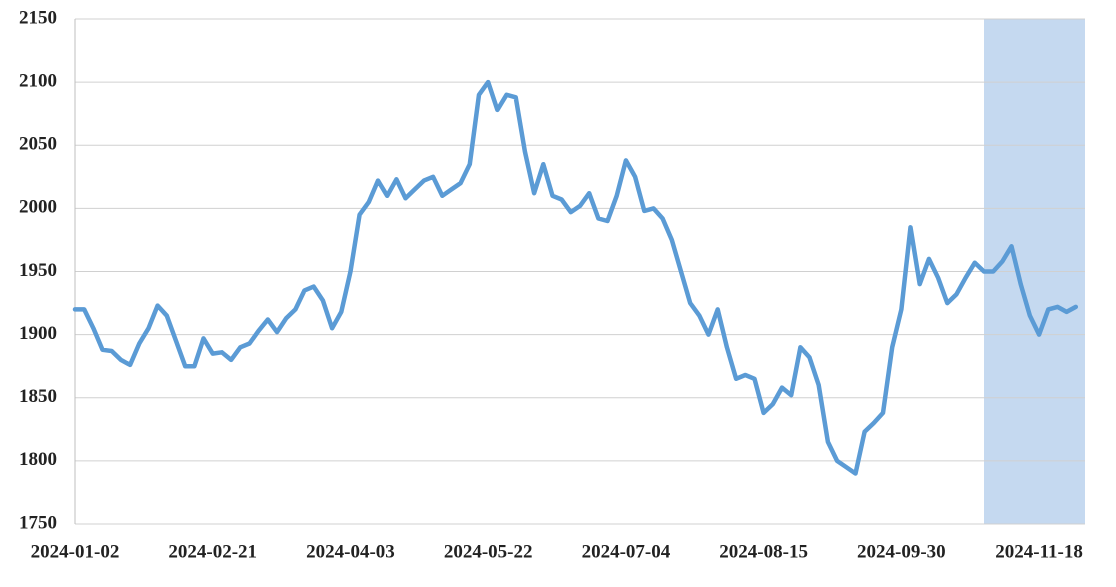 This screenshot has width=1116, height=587. Describe the element at coordinates (212, 551) in the screenshot. I see `x-tick-label: 2024-02-21` at that location.